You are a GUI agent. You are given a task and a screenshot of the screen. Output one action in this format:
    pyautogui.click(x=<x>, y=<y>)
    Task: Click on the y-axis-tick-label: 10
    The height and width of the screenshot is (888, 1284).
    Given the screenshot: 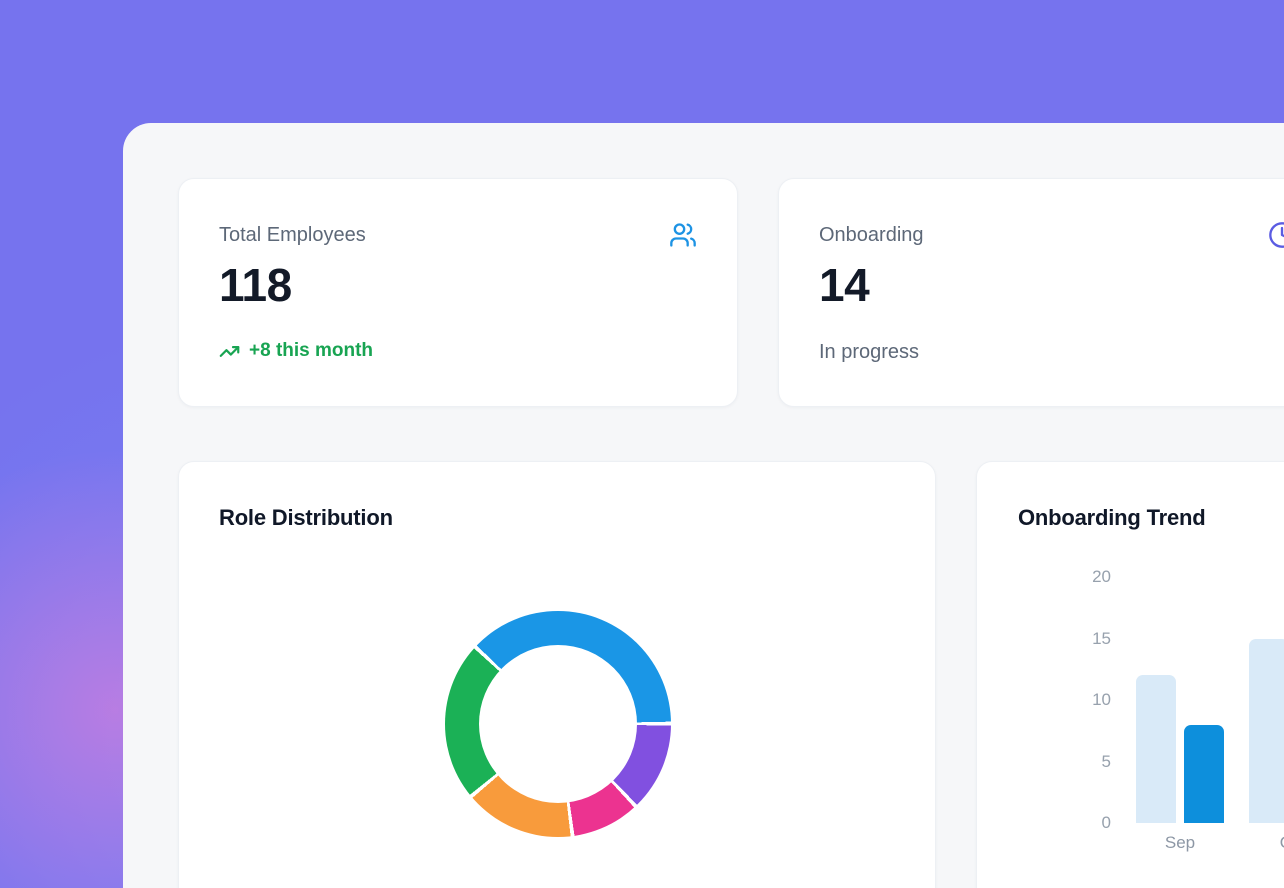 What is the action you would take?
    pyautogui.click(x=1101, y=699)
    